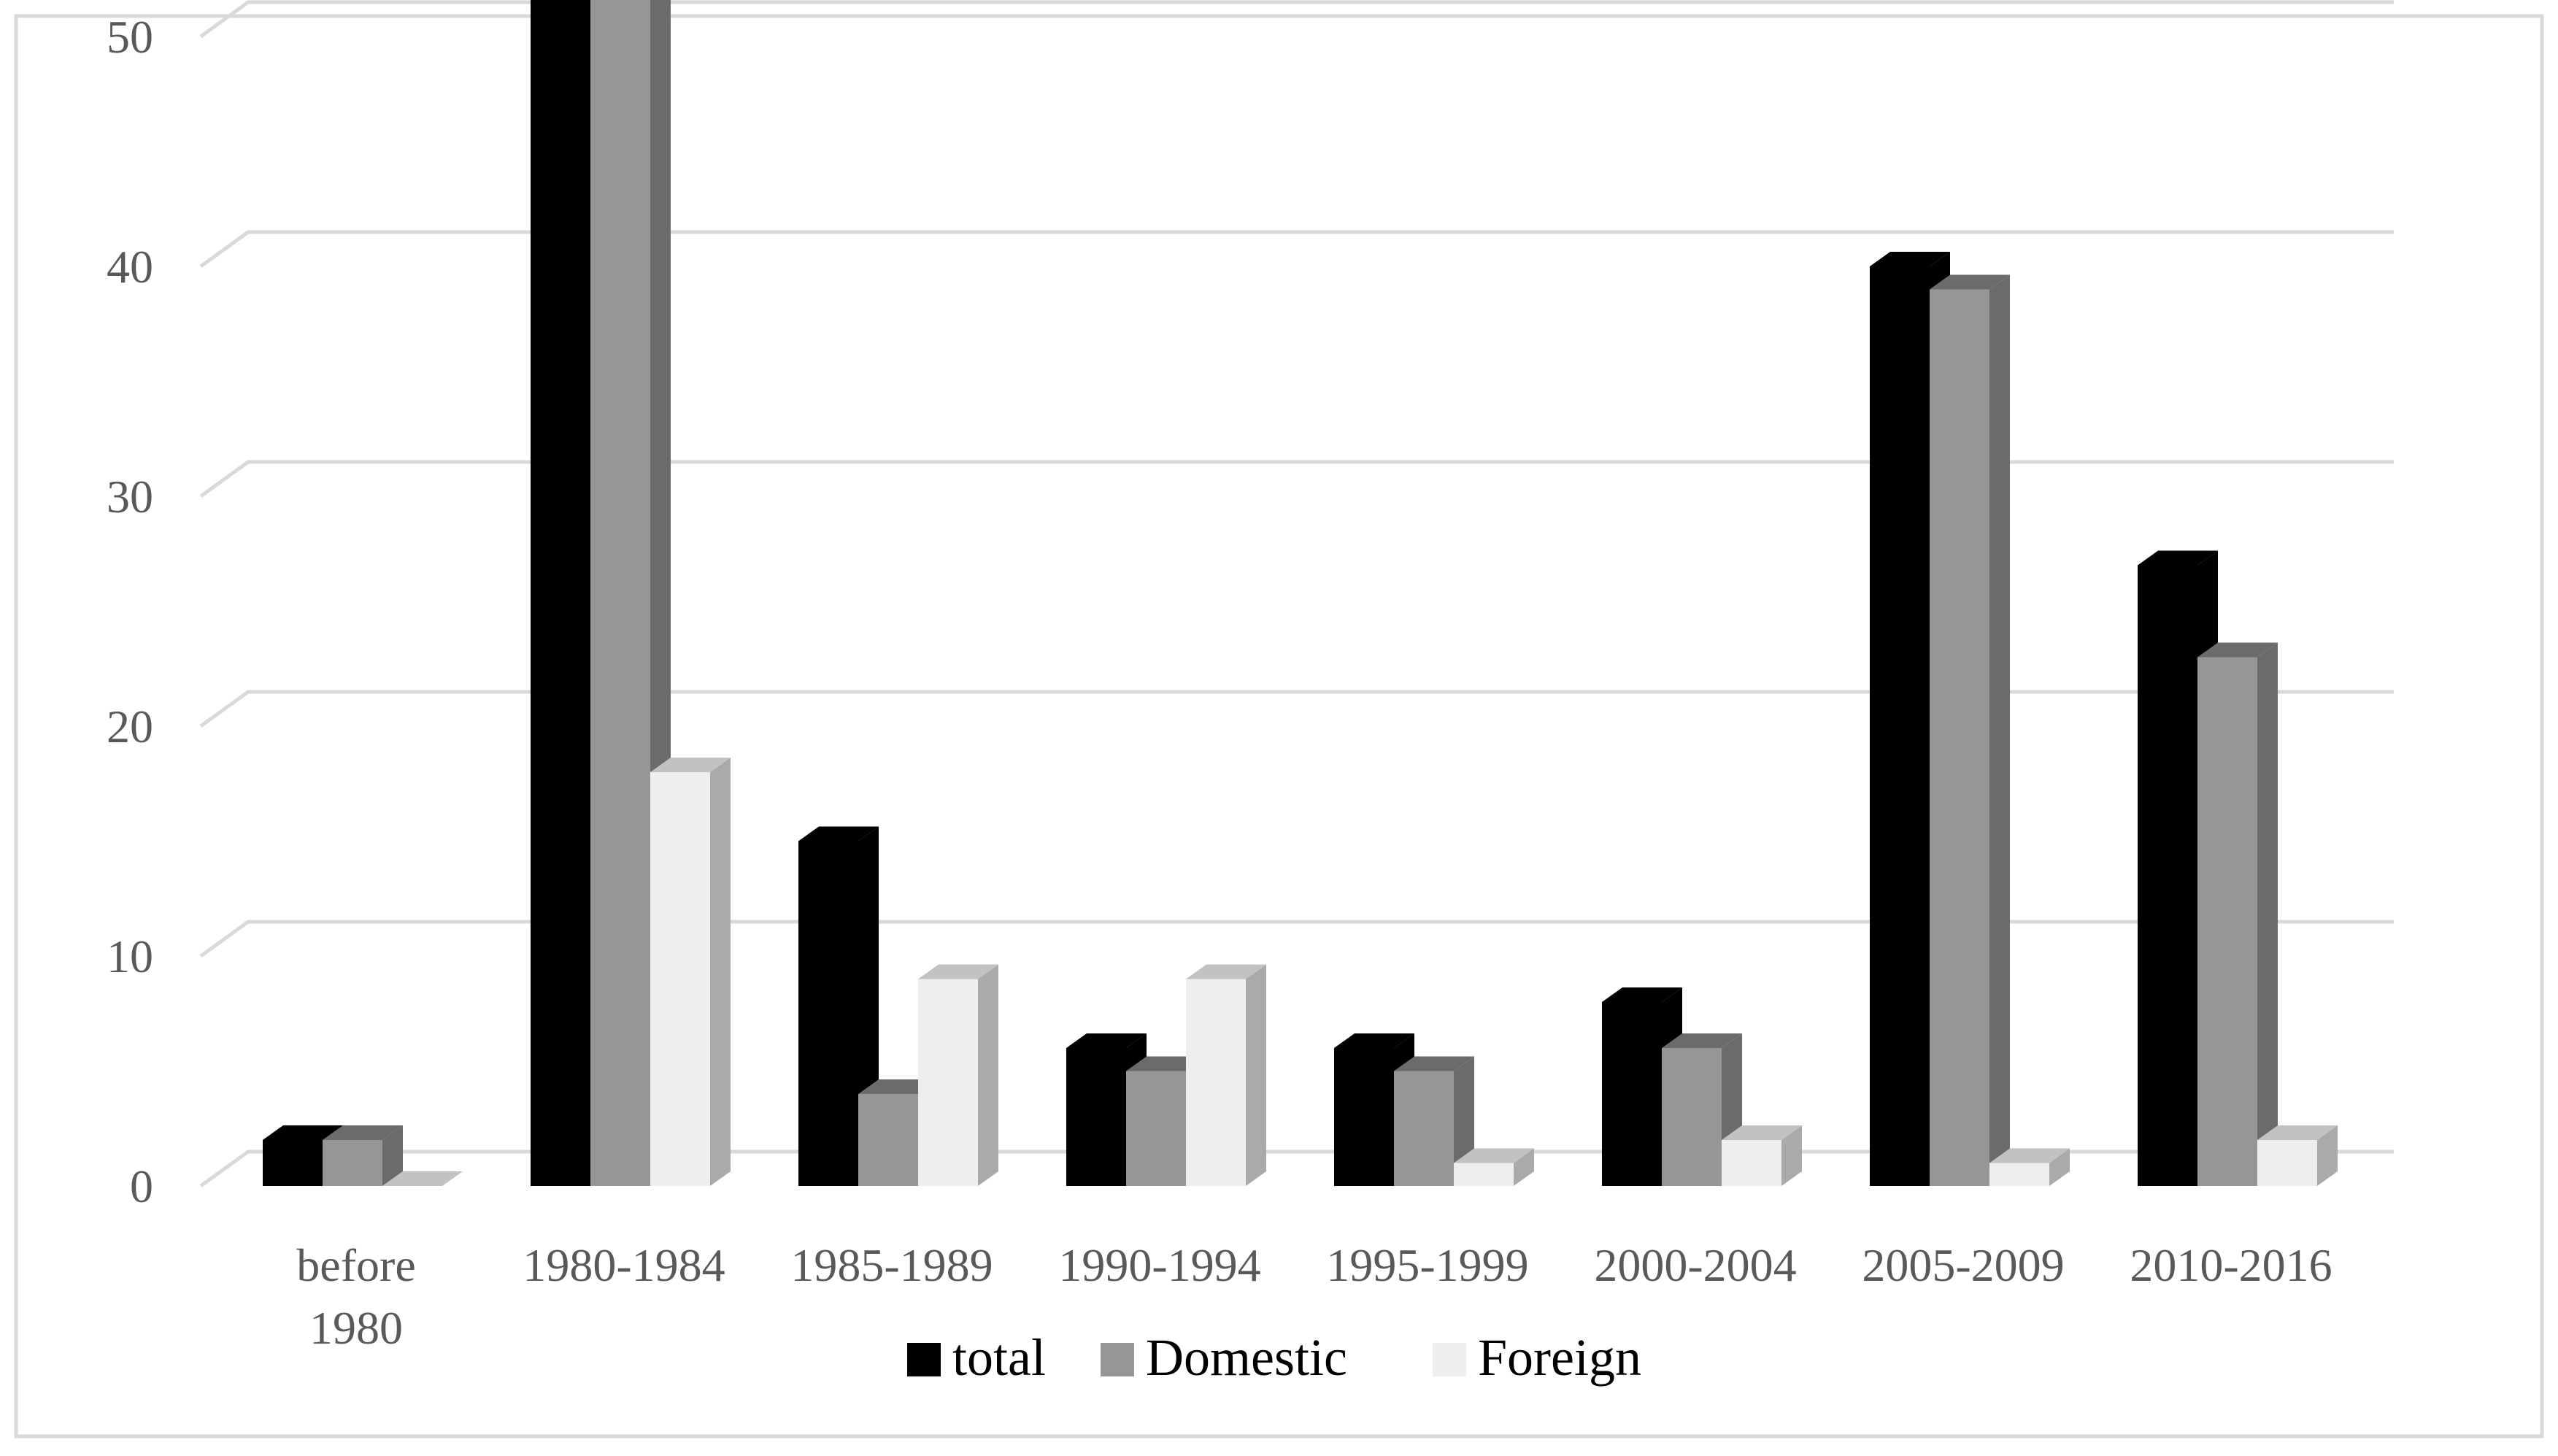  What do you see at coordinates (356, 1296) in the screenshot?
I see `x-tick-label: before 1980` at bounding box center [356, 1296].